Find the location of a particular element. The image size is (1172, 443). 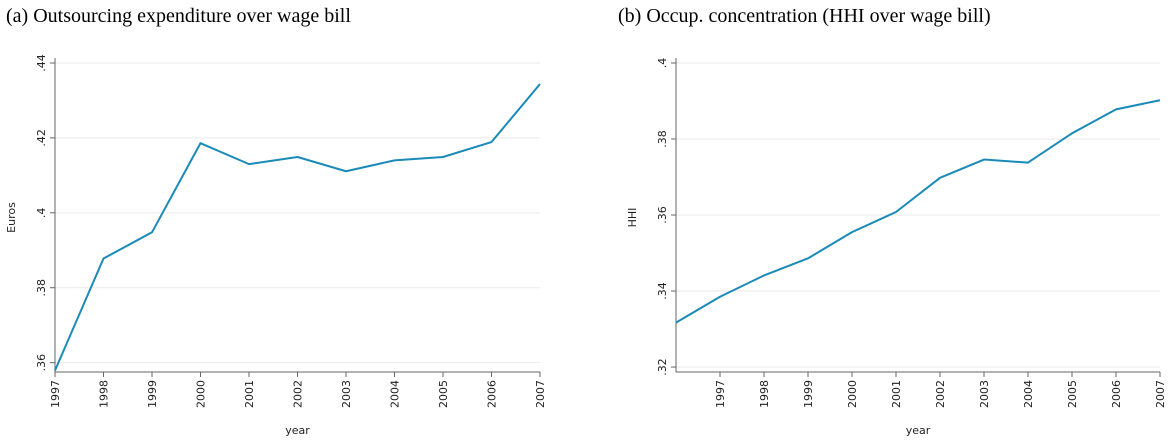

y-tick-label: .44 is located at coordinates (41, 63).